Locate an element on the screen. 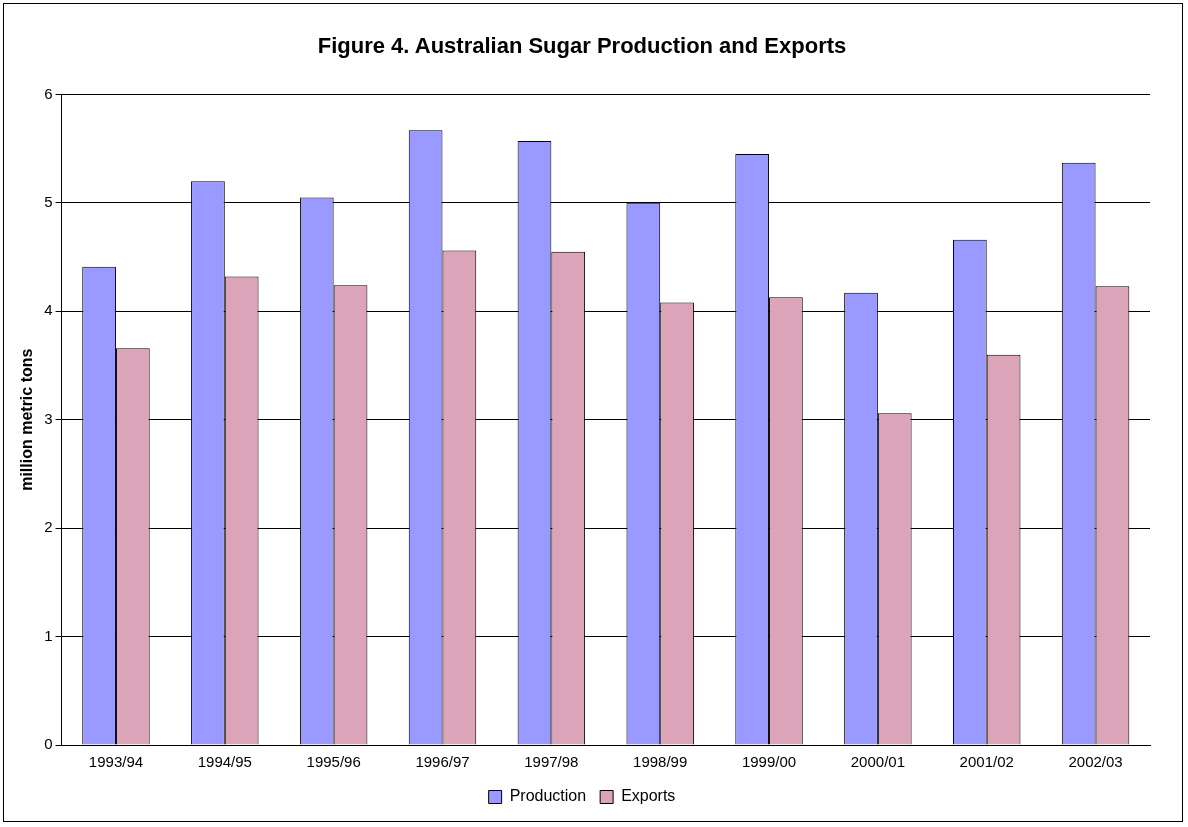 The image size is (1188, 827). y-tick-label: 3 is located at coordinates (48, 418).